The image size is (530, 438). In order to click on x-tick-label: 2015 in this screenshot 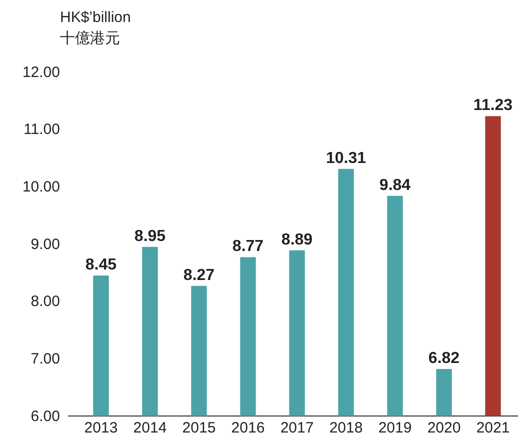, I will do `click(199, 428)`.